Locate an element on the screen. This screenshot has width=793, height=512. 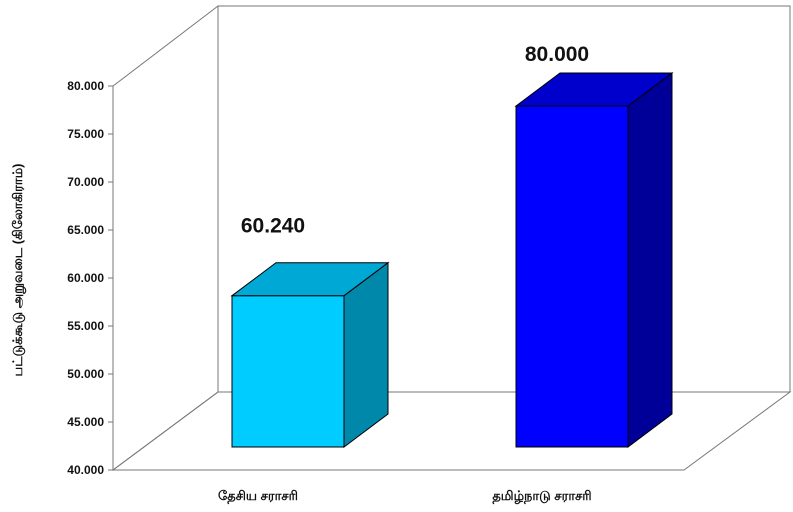
y-tick-label: 70.000 is located at coordinates (85, 182).